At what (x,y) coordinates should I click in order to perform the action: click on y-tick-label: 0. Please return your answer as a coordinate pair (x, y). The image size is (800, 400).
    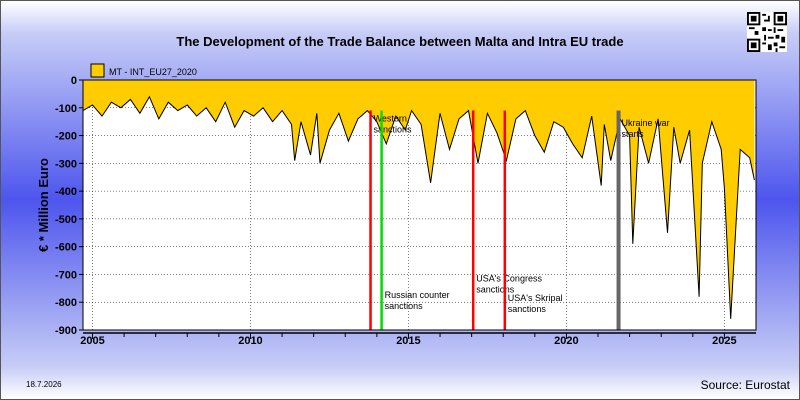
    Looking at the image, I should click on (74, 81).